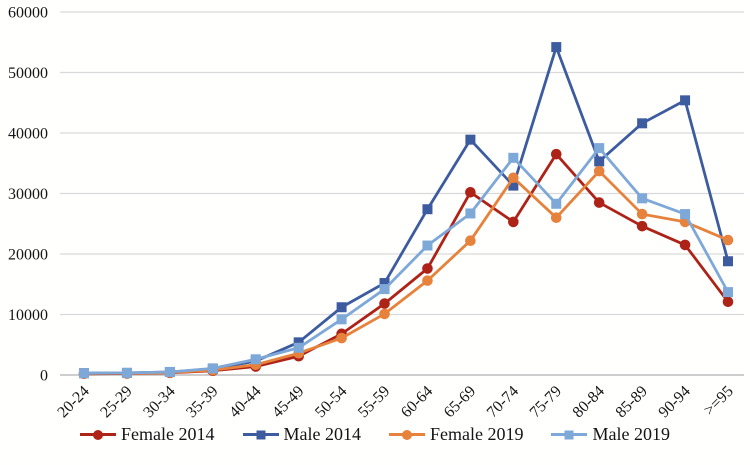  Describe the element at coordinates (331, 402) in the screenshot. I see `x-tick-label: 50-54` at that location.